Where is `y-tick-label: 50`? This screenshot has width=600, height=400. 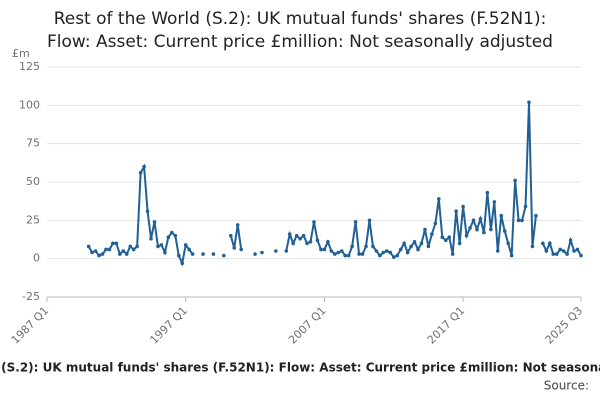 y-tick-label: 50 is located at coordinates (33, 181).